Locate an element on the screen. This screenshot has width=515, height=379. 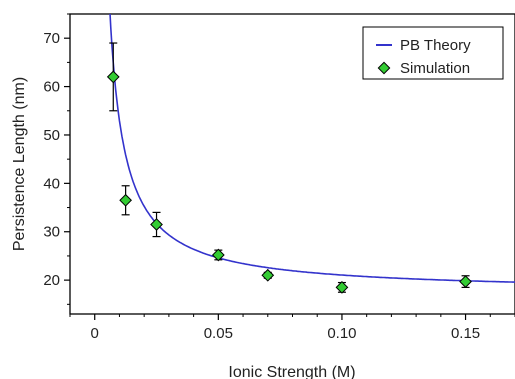
legend-diamond-swatch is located at coordinates (384, 68).